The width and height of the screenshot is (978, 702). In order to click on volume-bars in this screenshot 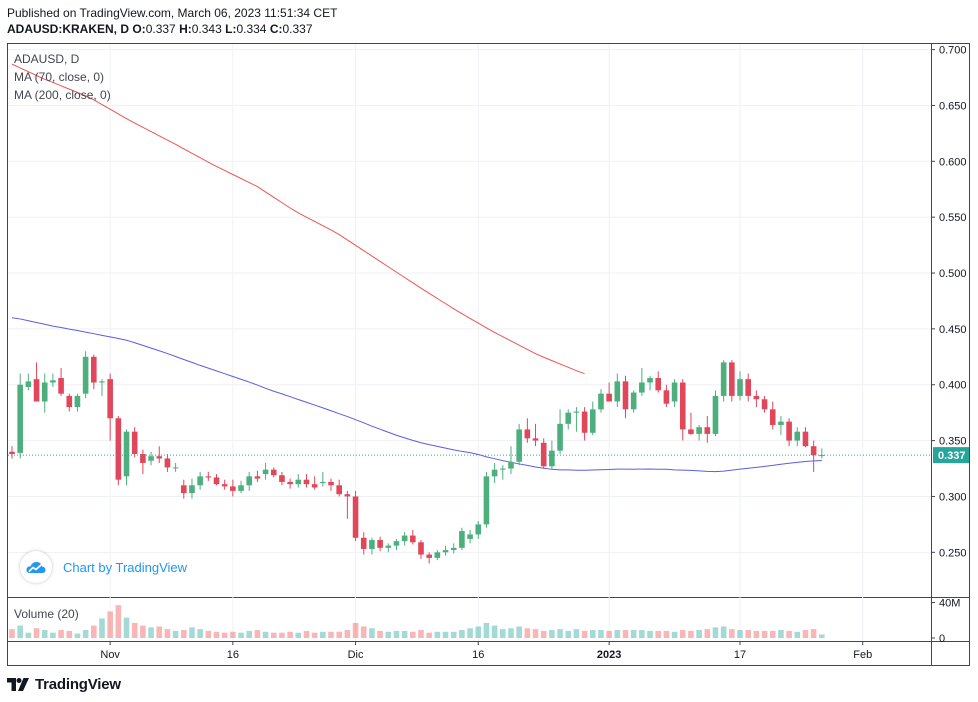, I will do `click(417, 621)`.